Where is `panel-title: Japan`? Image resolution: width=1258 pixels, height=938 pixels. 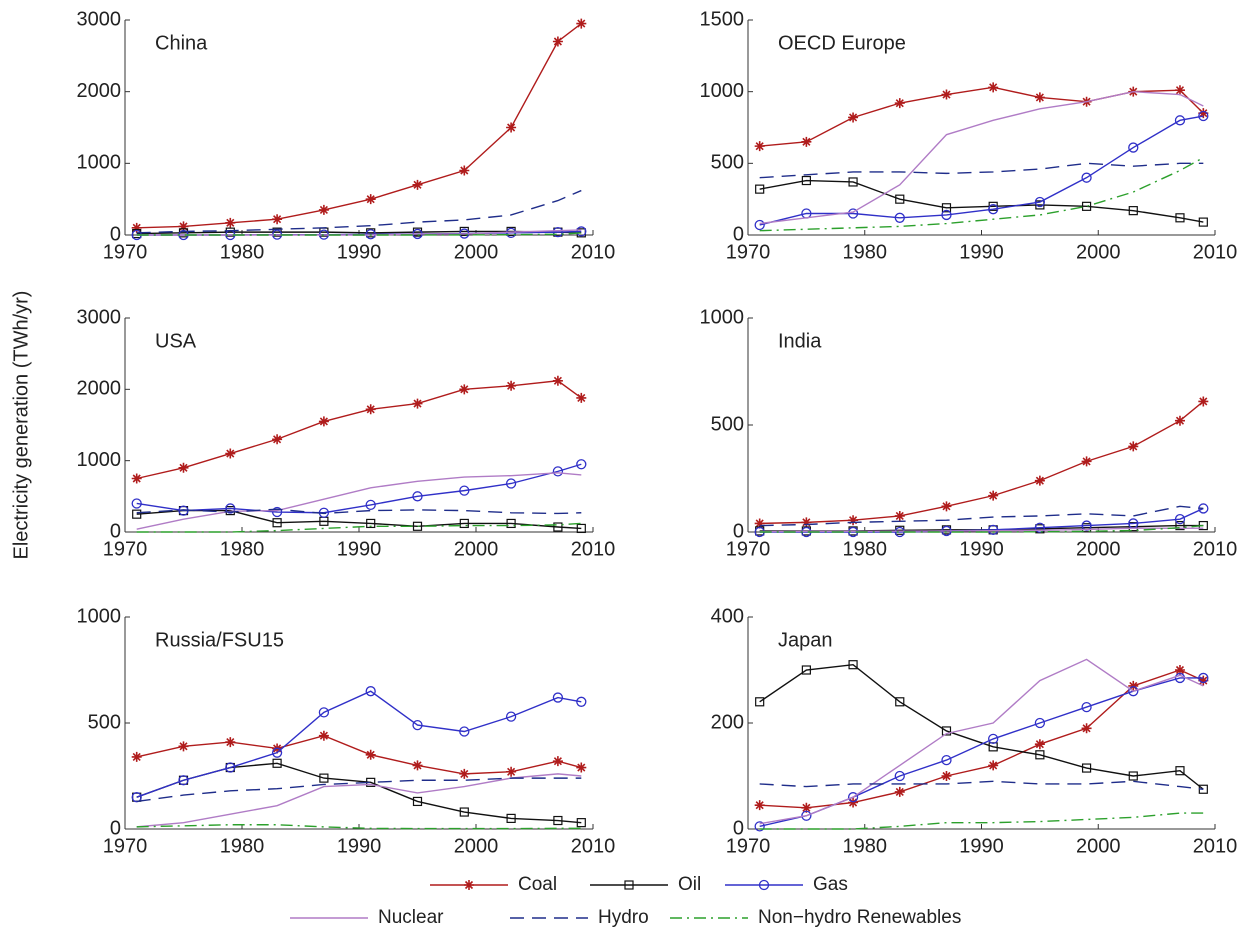
panel-title: Japan is located at coordinates (805, 640).